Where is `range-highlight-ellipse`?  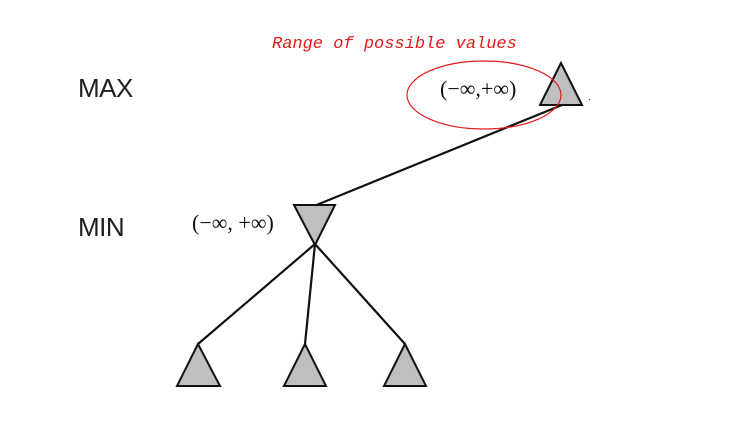
range-highlight-ellipse is located at coordinates (484, 95).